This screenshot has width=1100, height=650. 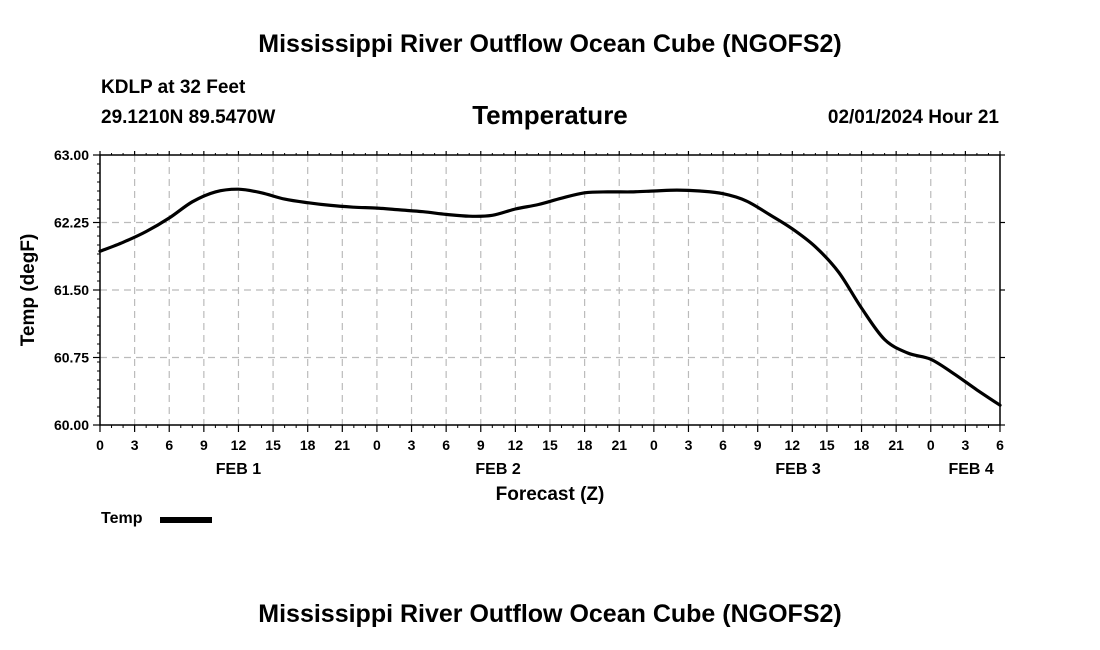 I want to click on day-label: FEB 1, so click(x=238, y=469).